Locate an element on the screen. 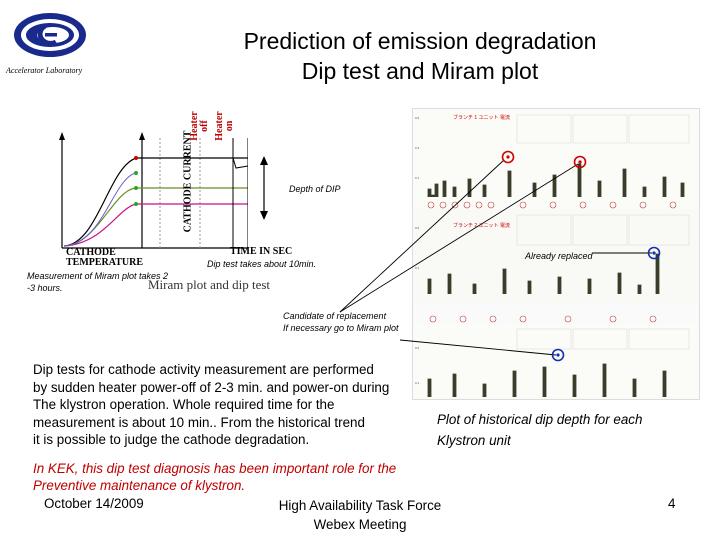  candidate-line2: If necessary go to Miram plot is located at coordinates (341, 328).